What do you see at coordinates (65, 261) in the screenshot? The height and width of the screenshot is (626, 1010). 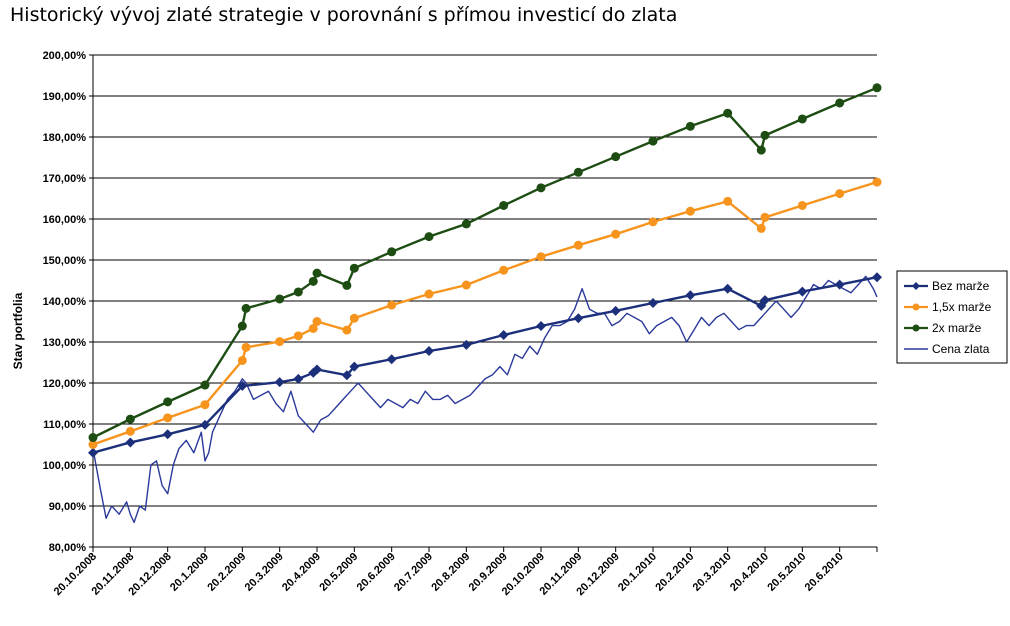 I see `y-tick-label: 150,00%` at bounding box center [65, 261].